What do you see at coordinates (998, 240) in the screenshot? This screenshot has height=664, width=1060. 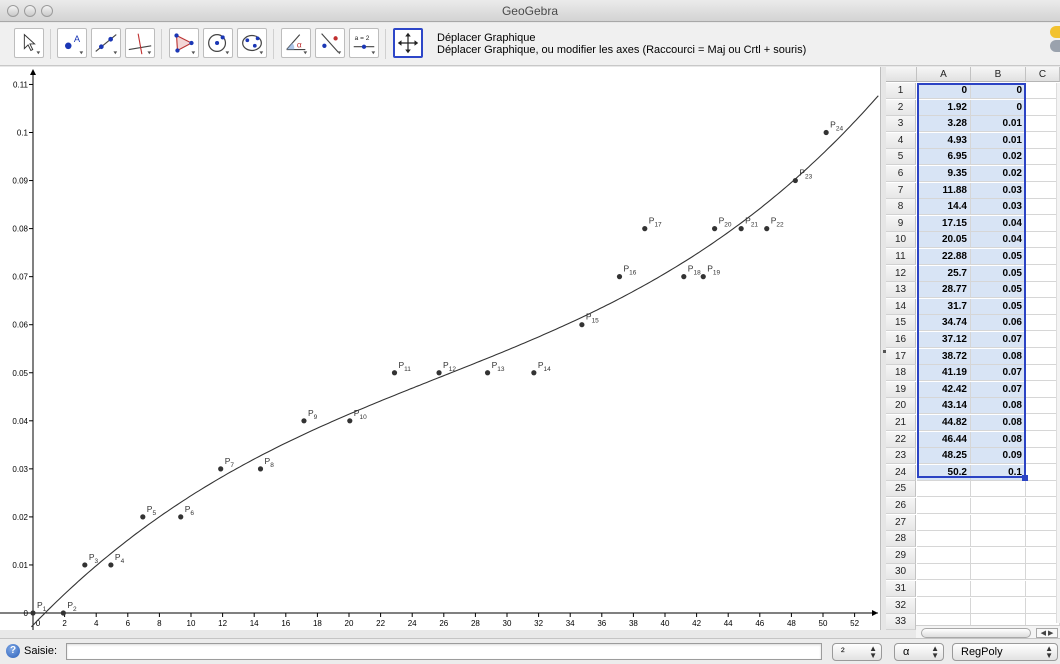 I see `cell-b: 0.04` at bounding box center [998, 240].